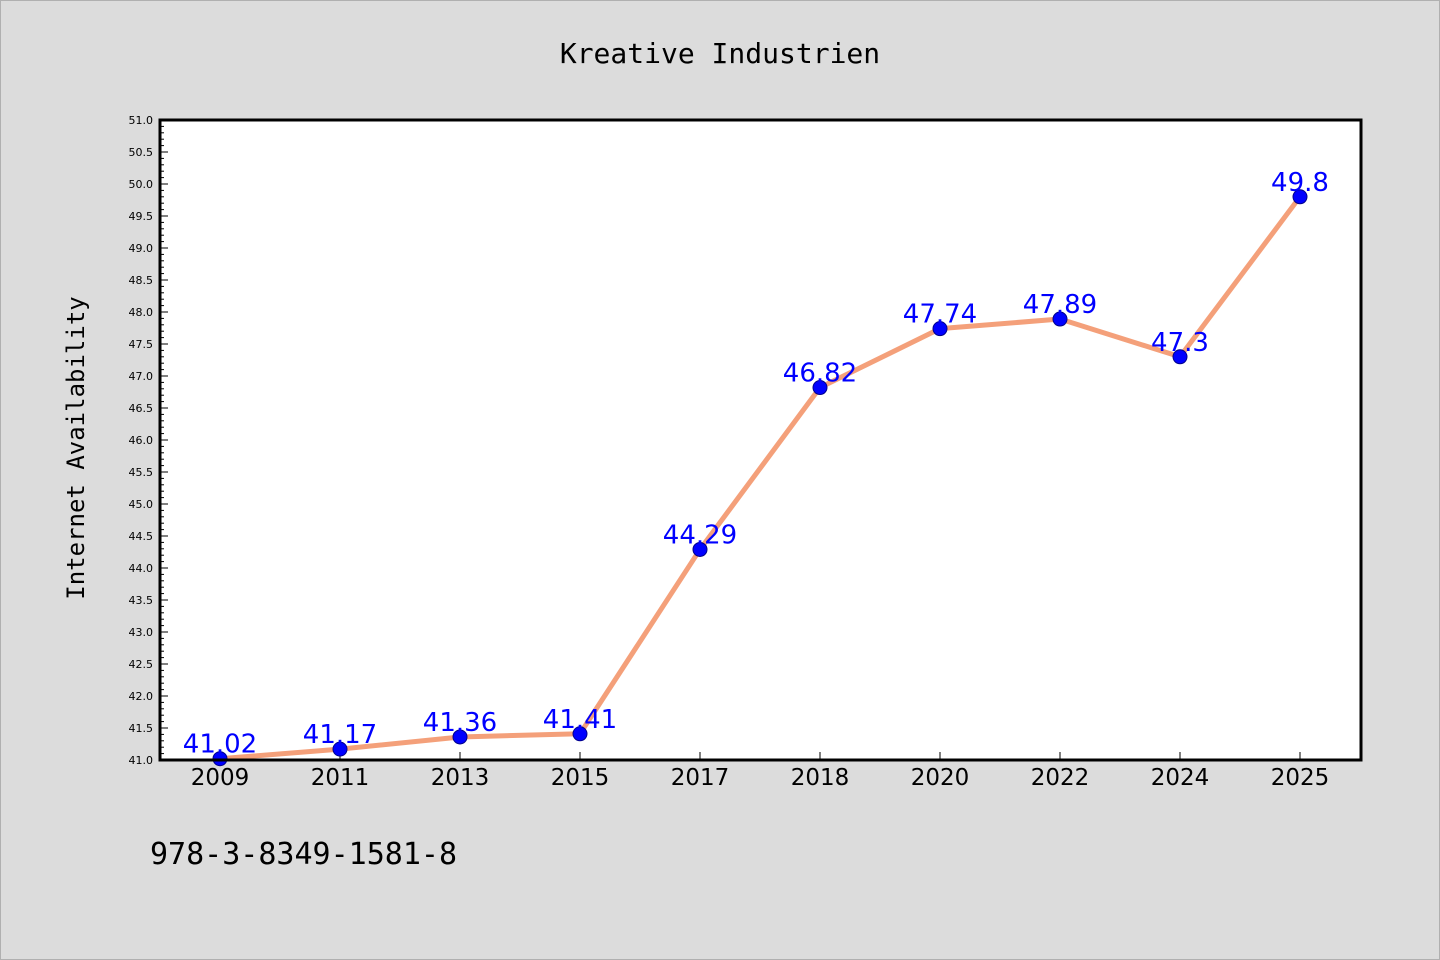 The width and height of the screenshot is (1440, 960). What do you see at coordinates (1300, 183) in the screenshot?
I see `data-label: 49.8` at bounding box center [1300, 183].